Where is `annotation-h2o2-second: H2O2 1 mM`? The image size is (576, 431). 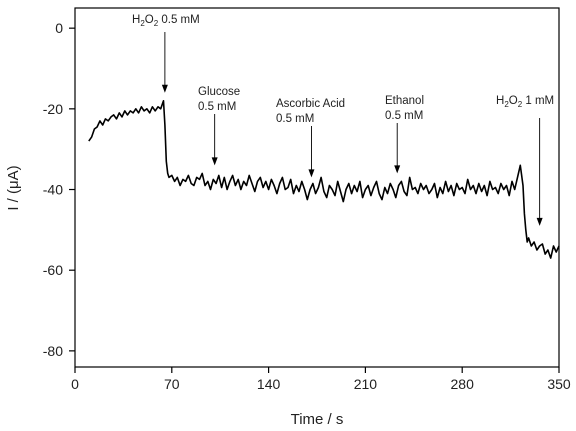 annotation-h2o2-second: H2O2 1 mM is located at coordinates (525, 102).